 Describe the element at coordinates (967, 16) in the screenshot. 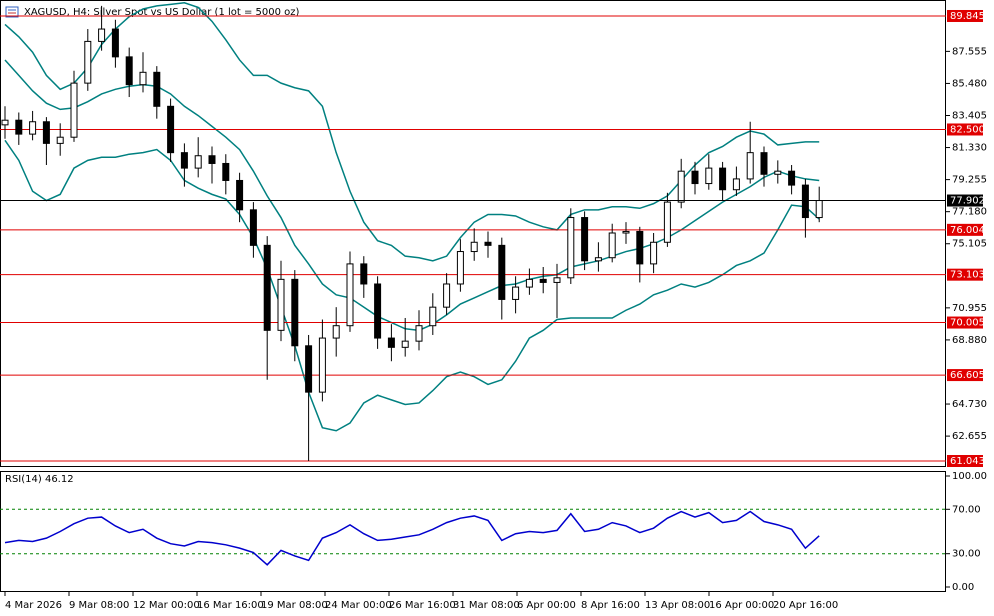

I see `level-label: 89.845` at that location.